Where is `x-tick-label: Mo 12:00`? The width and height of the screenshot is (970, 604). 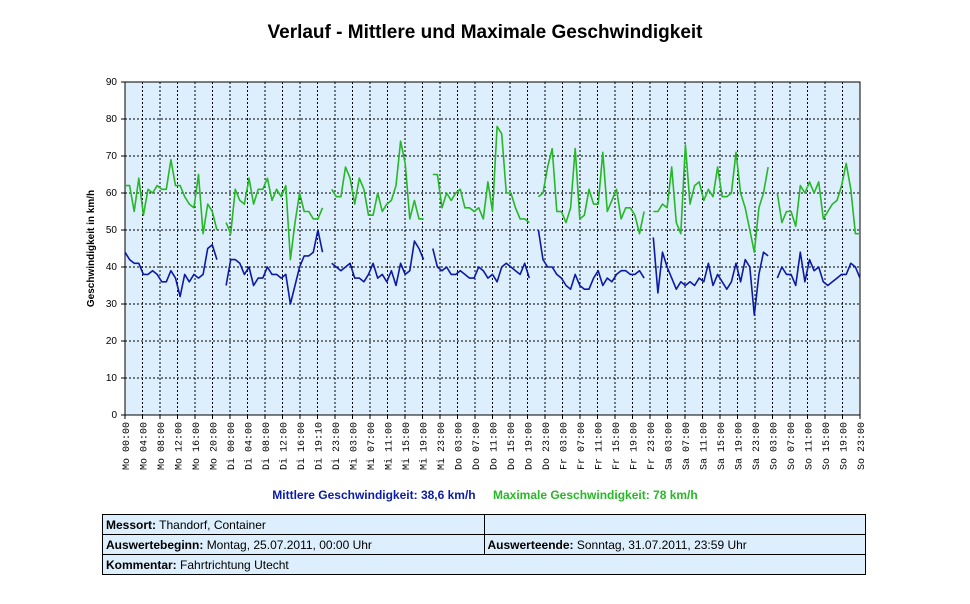
x-tick-label: Mo 12:00 is located at coordinates (180, 446).